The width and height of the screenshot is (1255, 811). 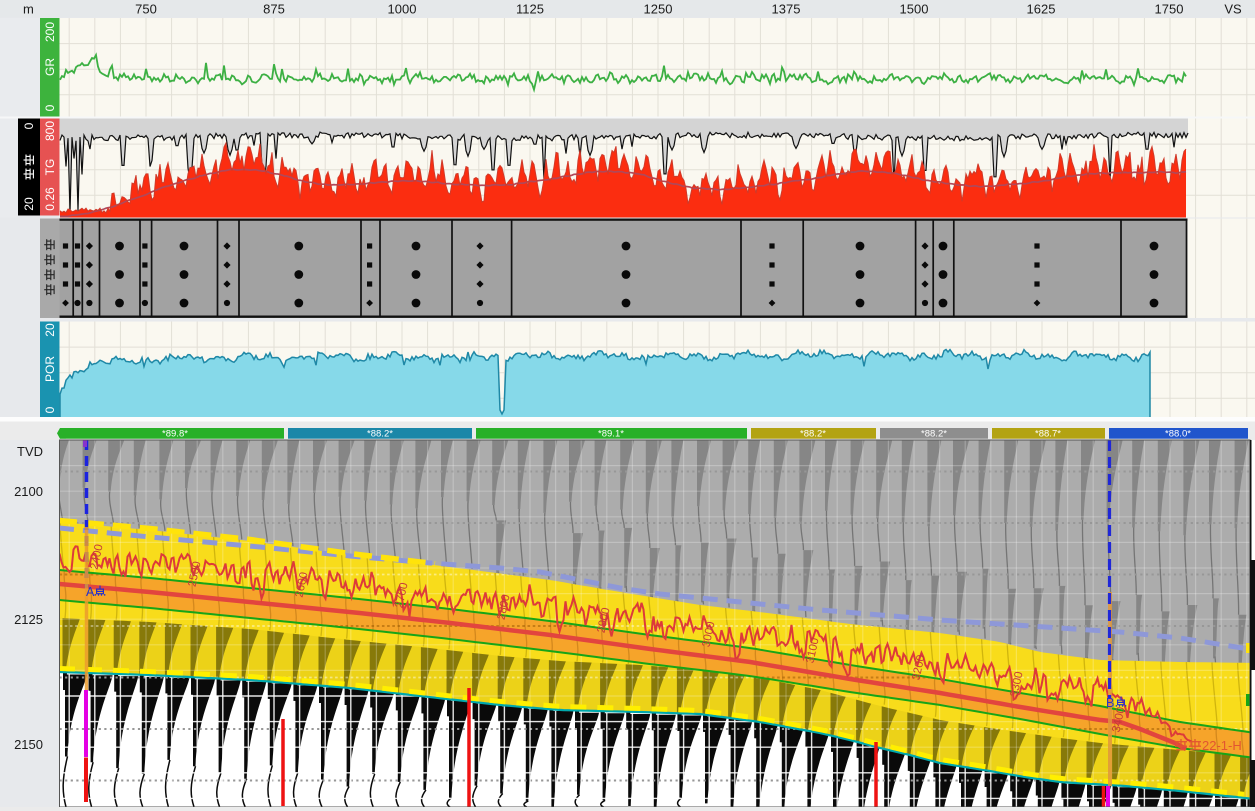 I want to click on svg-text: *88.7*, so click(x=1048, y=434).